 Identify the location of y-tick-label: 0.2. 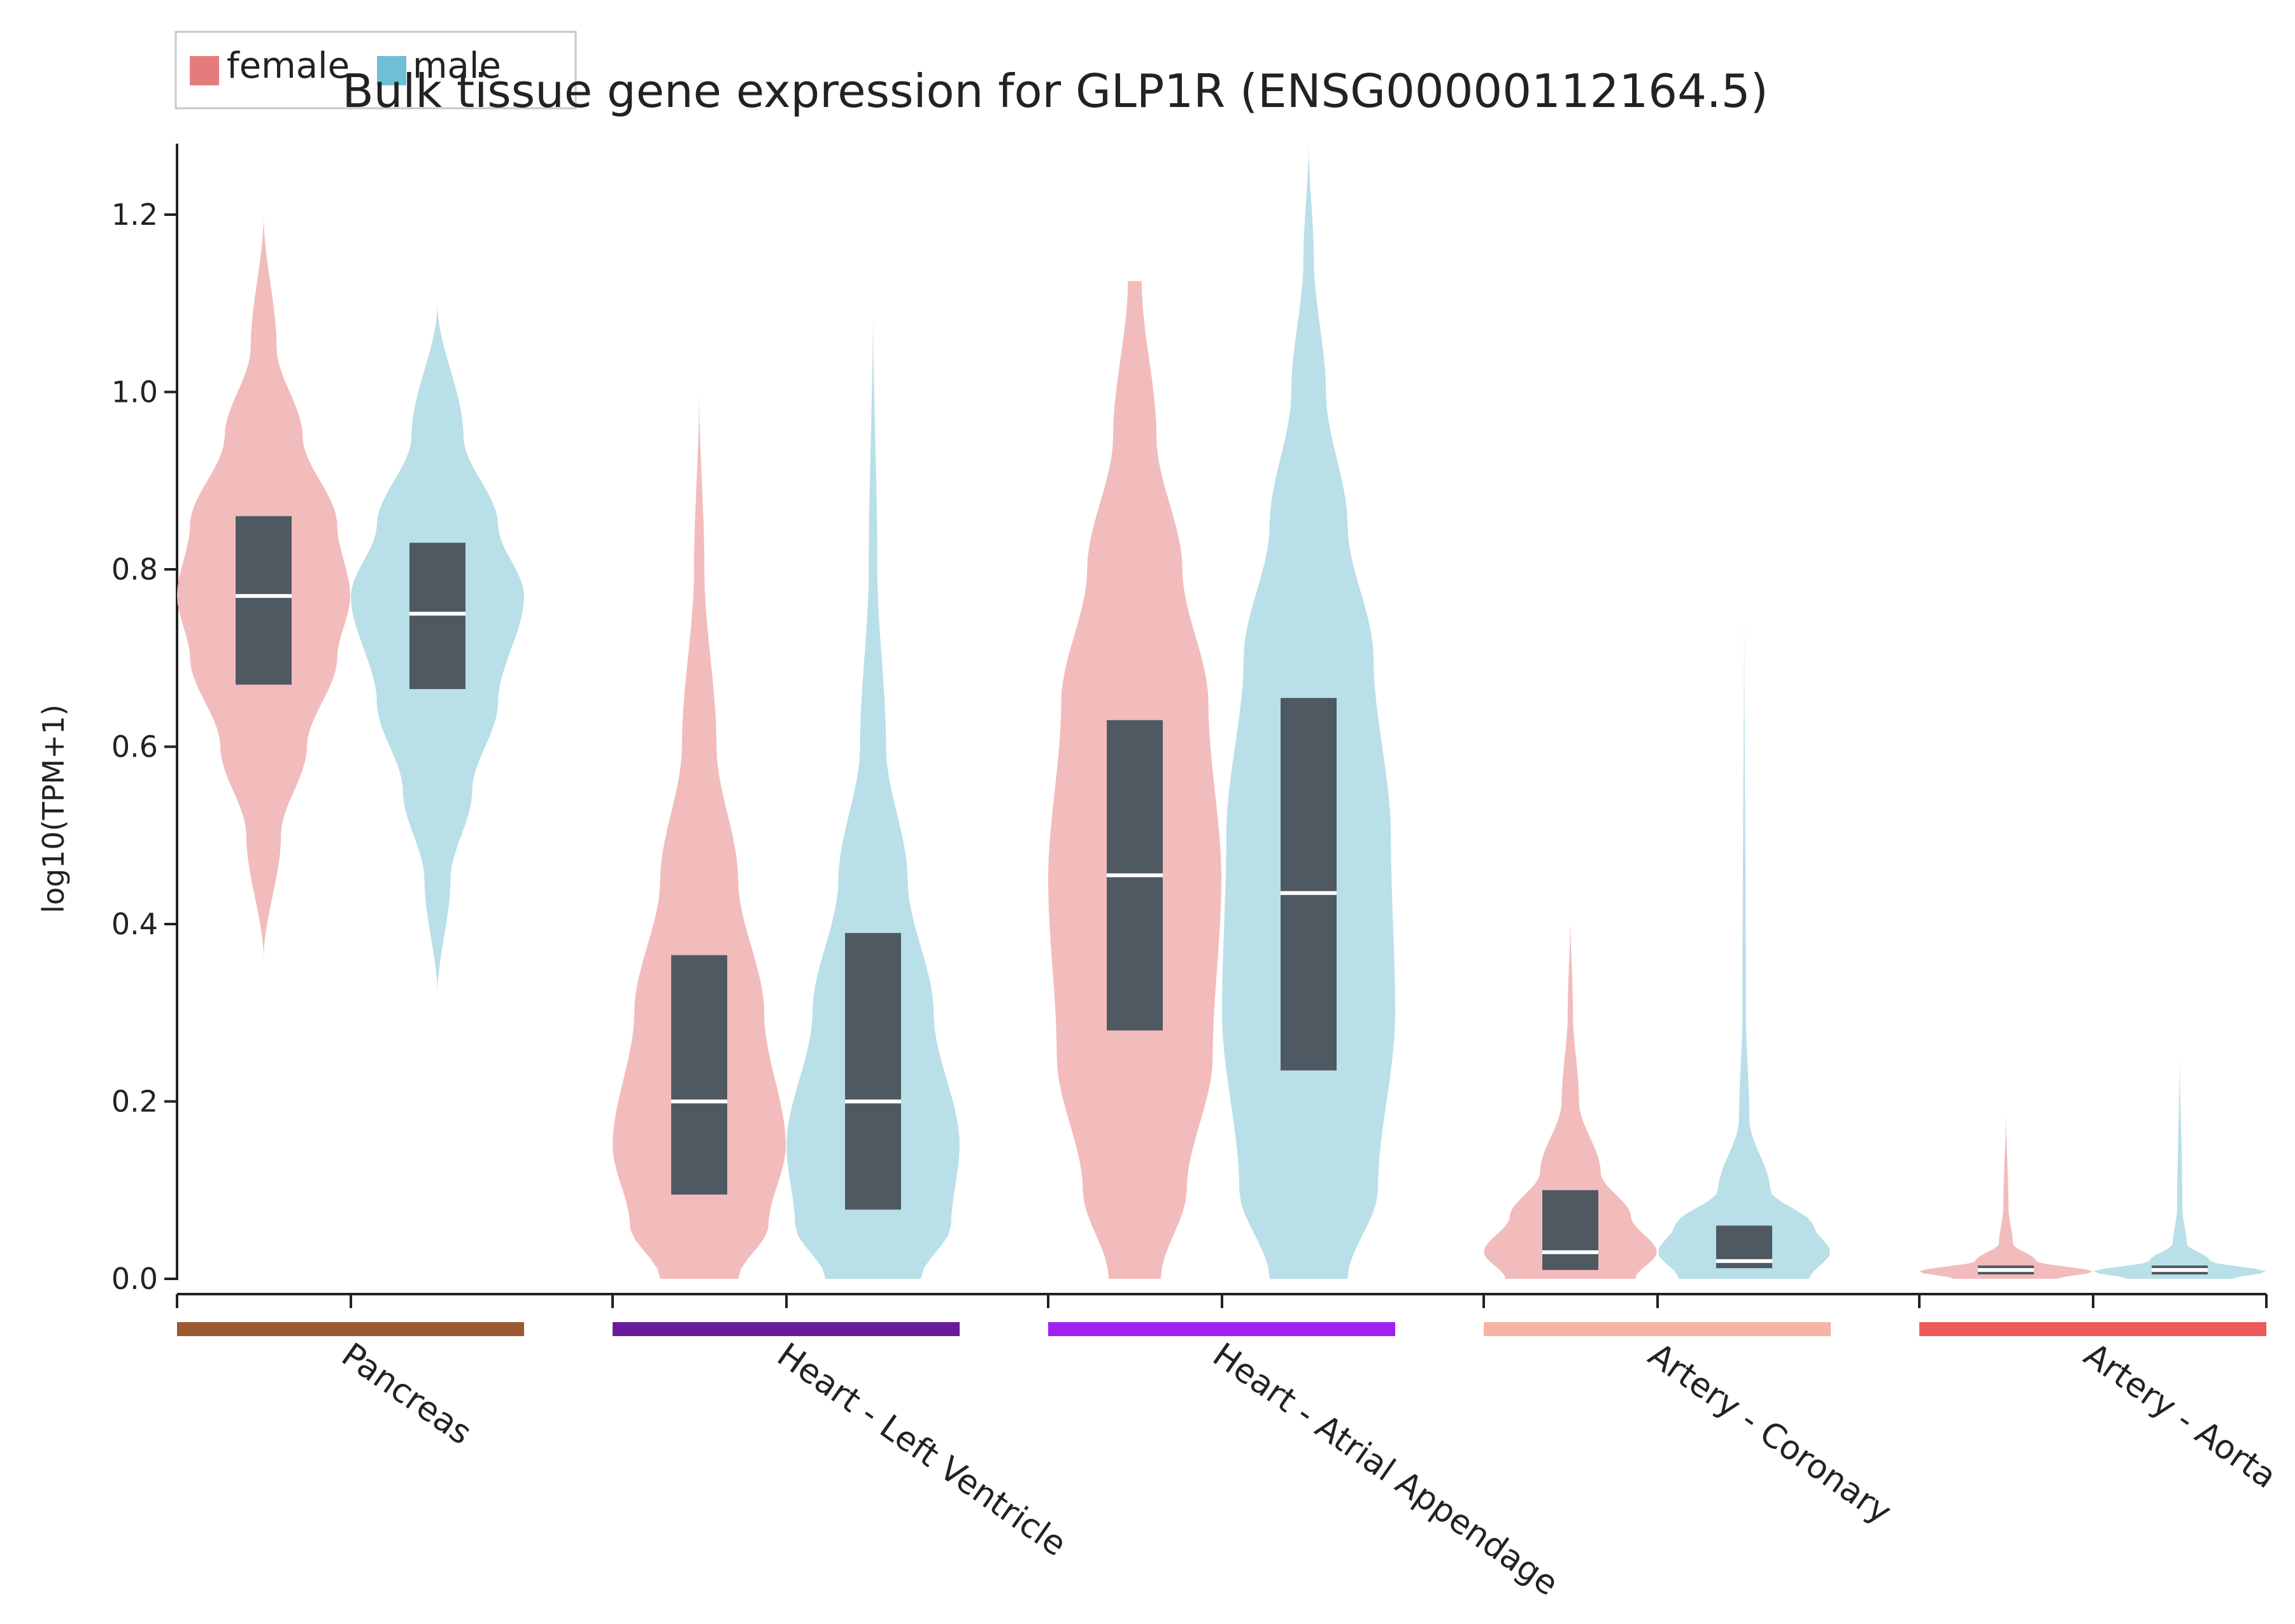
(134, 1102).